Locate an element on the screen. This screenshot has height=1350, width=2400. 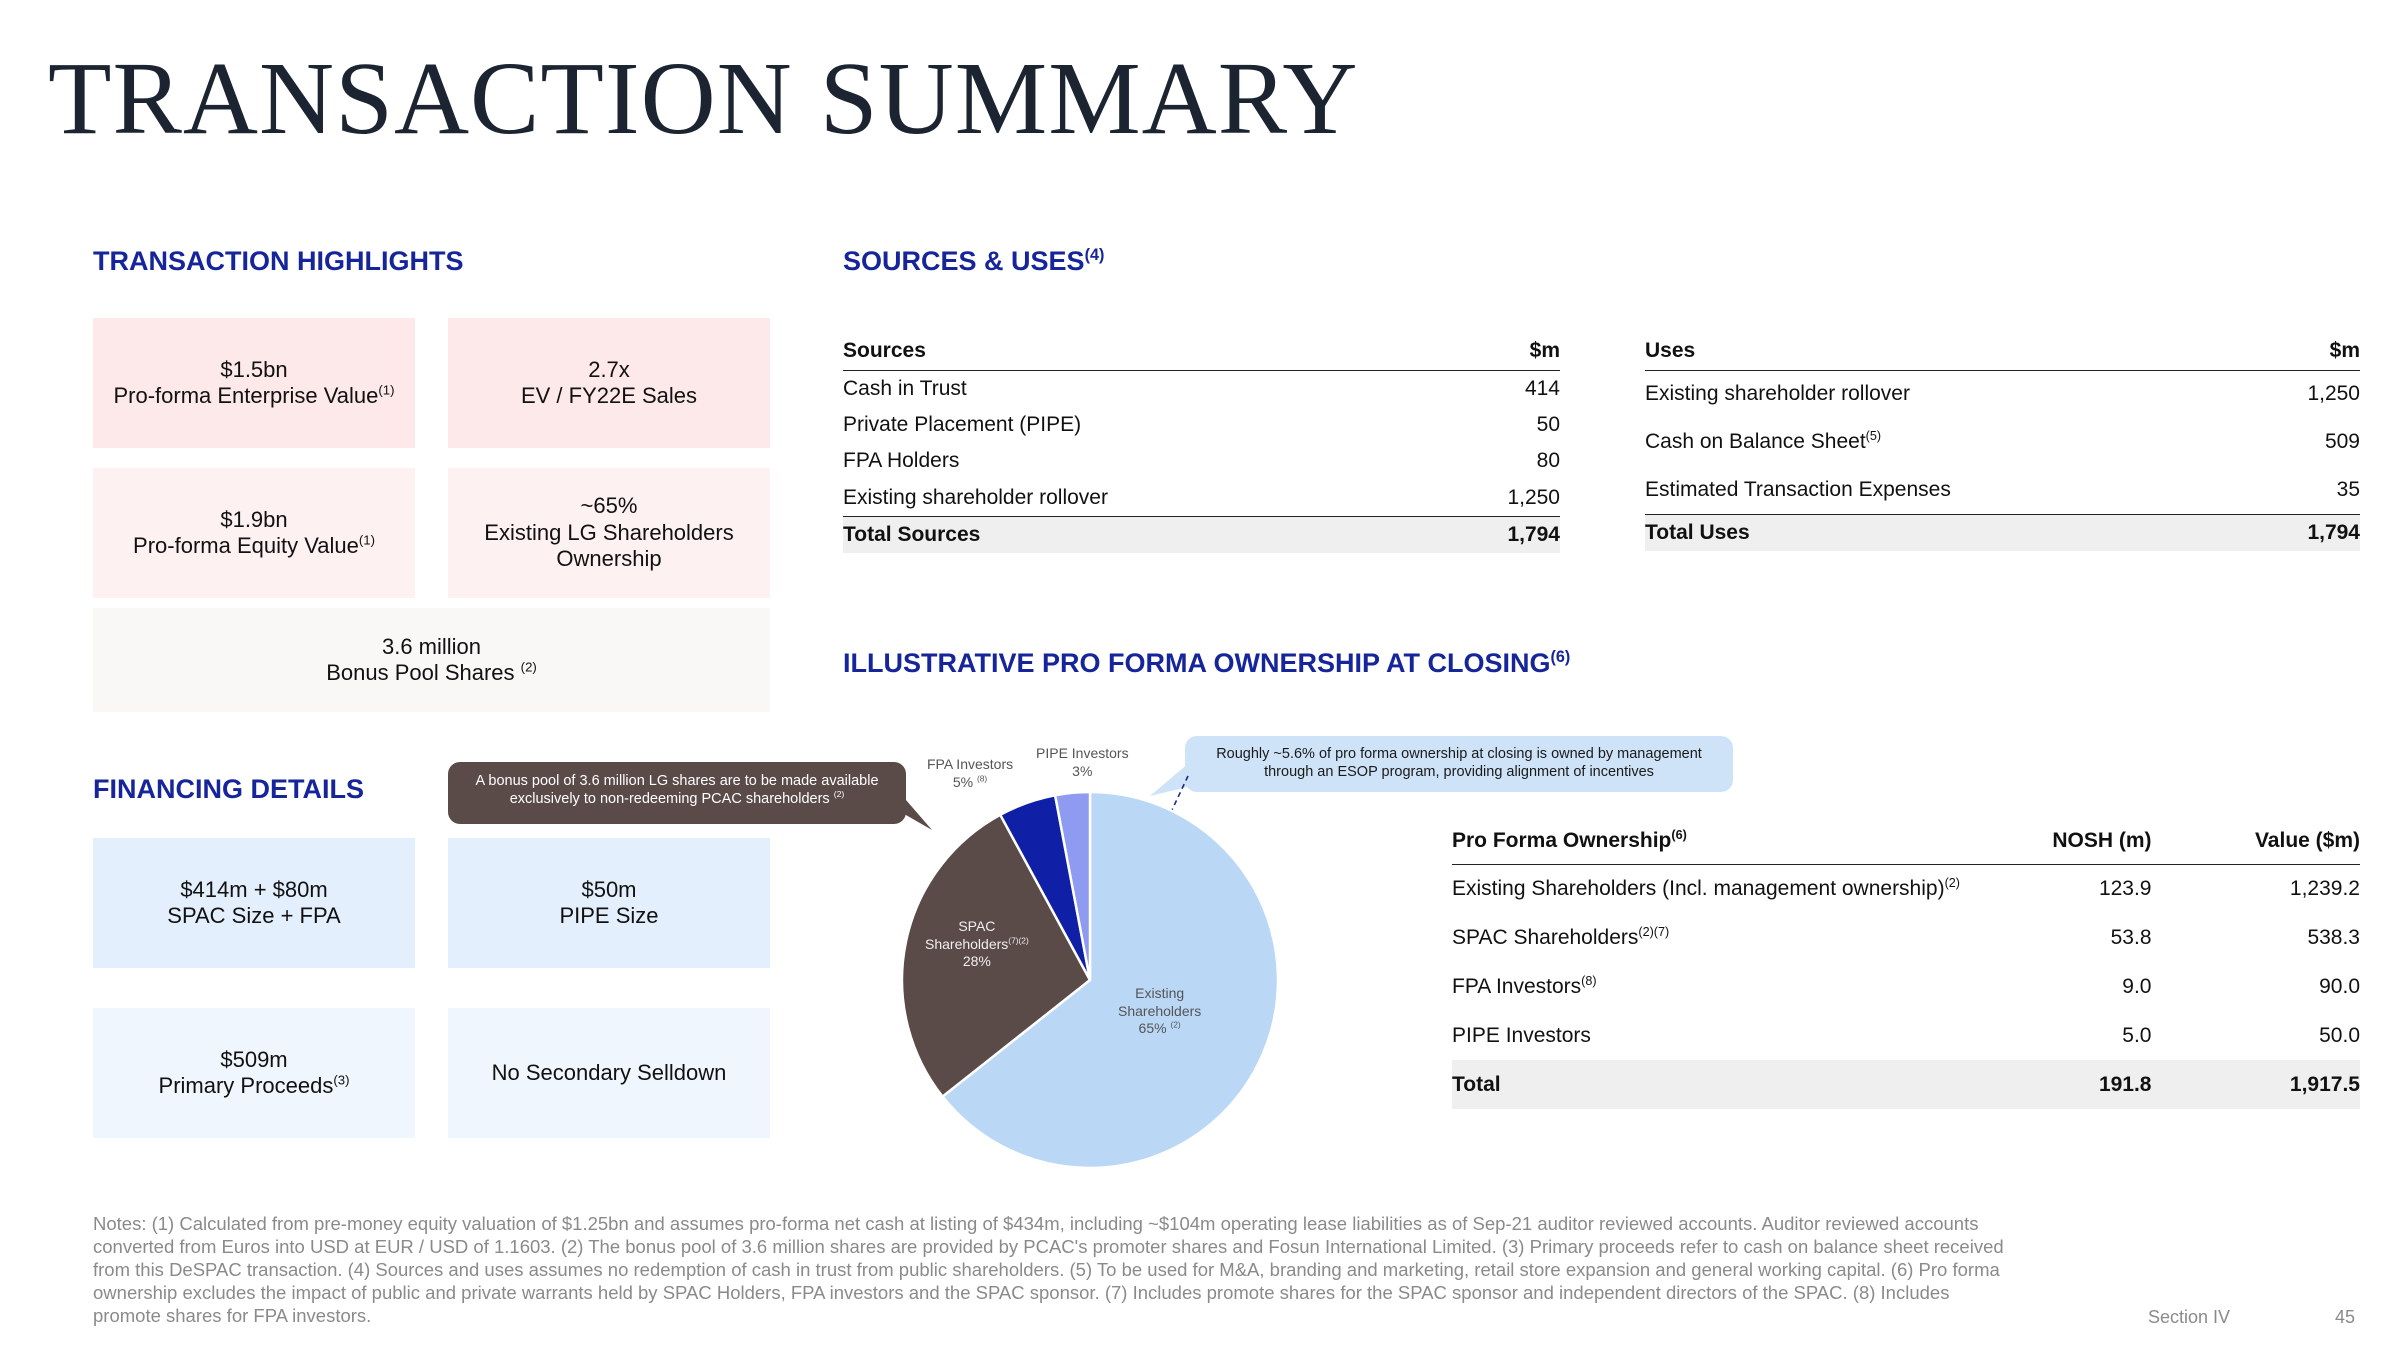
row-label: Total is located at coordinates (1476, 1084).